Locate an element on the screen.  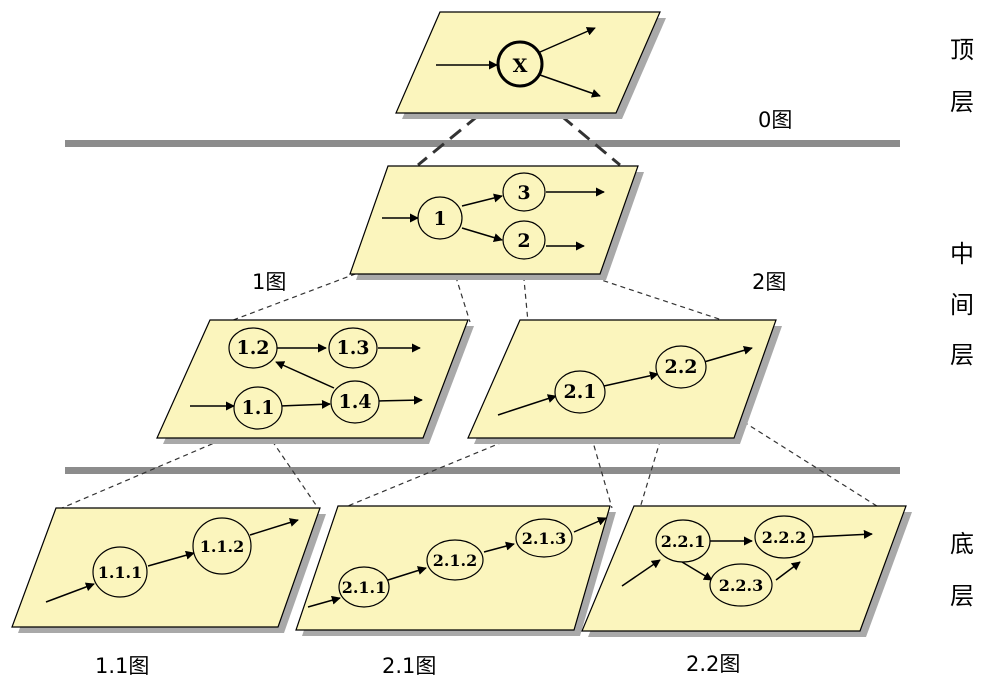
process-2-2-circle is located at coordinates (681, 367).